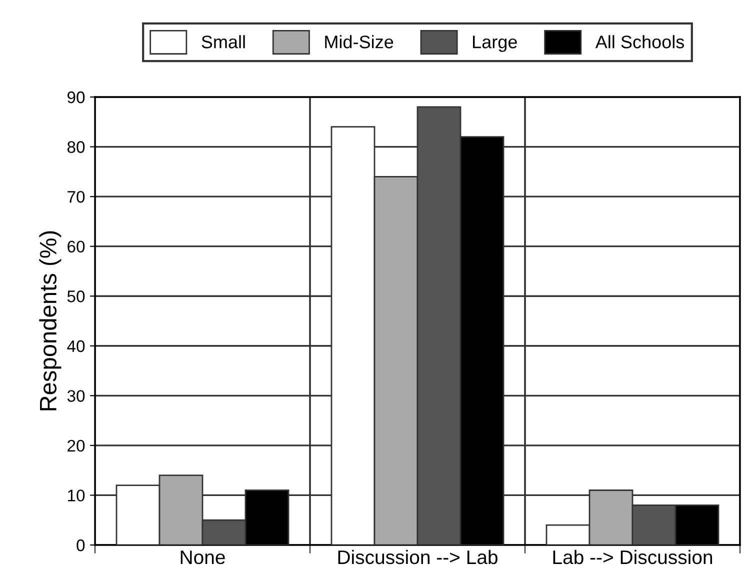  I want to click on legend-label: Large, so click(495, 44).